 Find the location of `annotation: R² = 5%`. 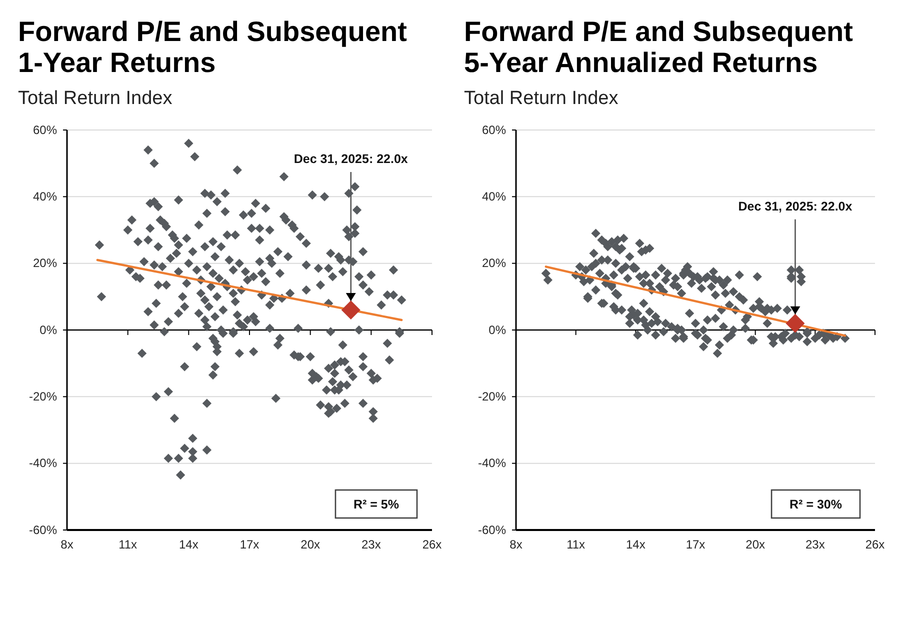

annotation: R² = 5% is located at coordinates (376, 505).